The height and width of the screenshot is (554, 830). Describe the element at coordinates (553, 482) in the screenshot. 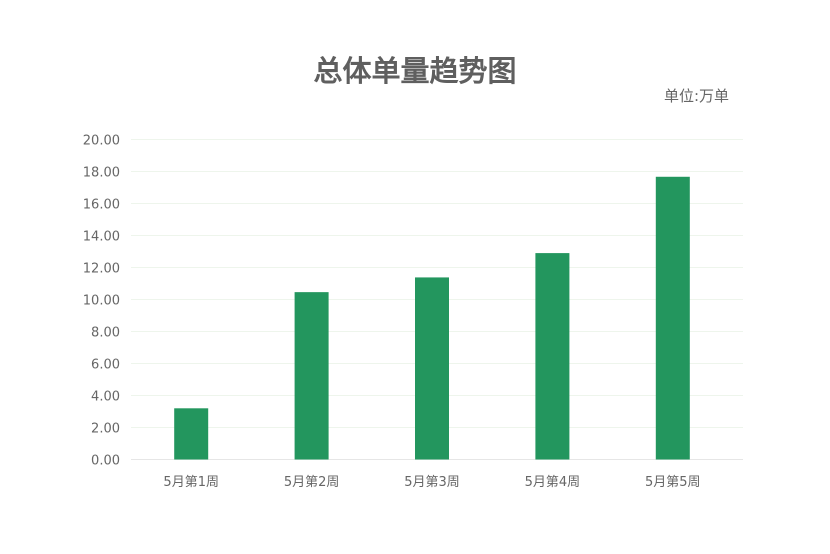

I see `x-tick-label: 5月第4周` at that location.